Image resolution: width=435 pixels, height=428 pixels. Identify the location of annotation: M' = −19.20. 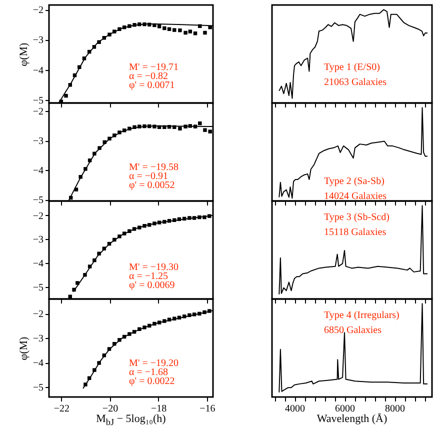
(153, 363).